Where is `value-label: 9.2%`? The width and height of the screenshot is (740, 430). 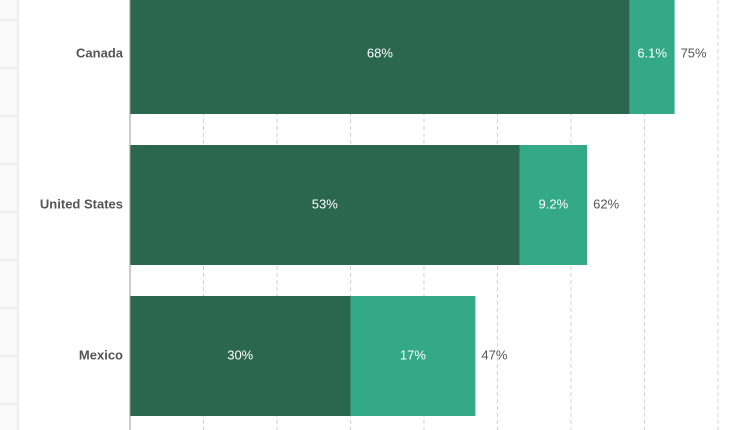 value-label: 9.2% is located at coordinates (554, 203).